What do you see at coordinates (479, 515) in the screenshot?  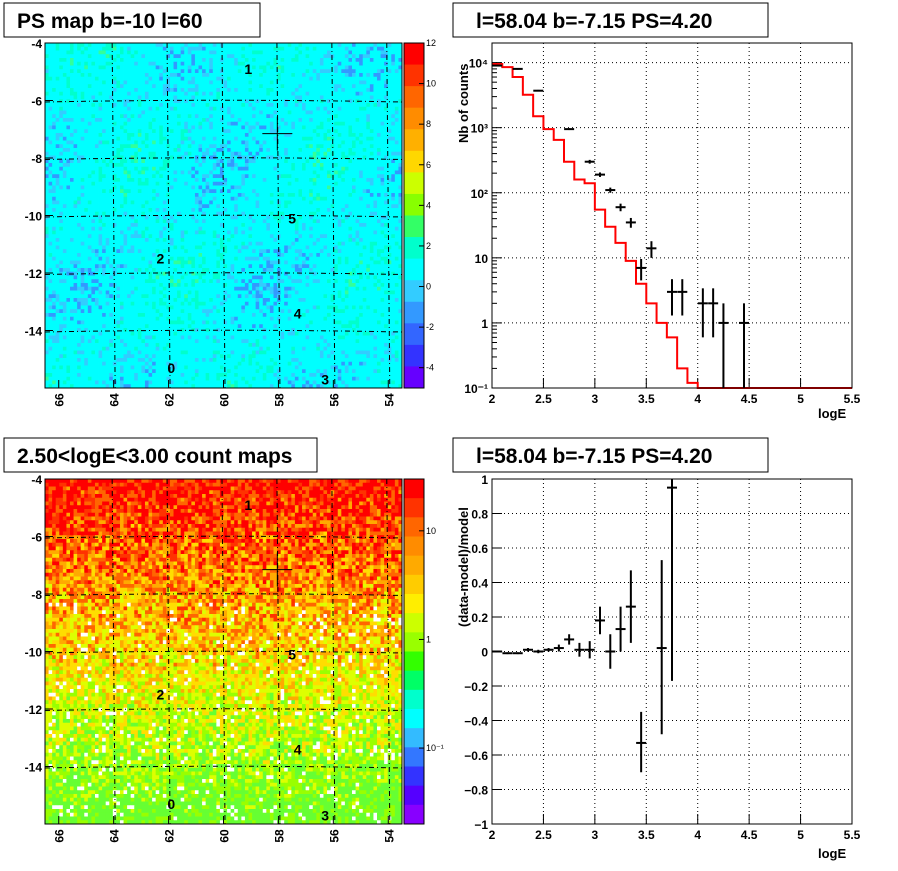 I see `y-tick-label: 0.8` at bounding box center [479, 515].